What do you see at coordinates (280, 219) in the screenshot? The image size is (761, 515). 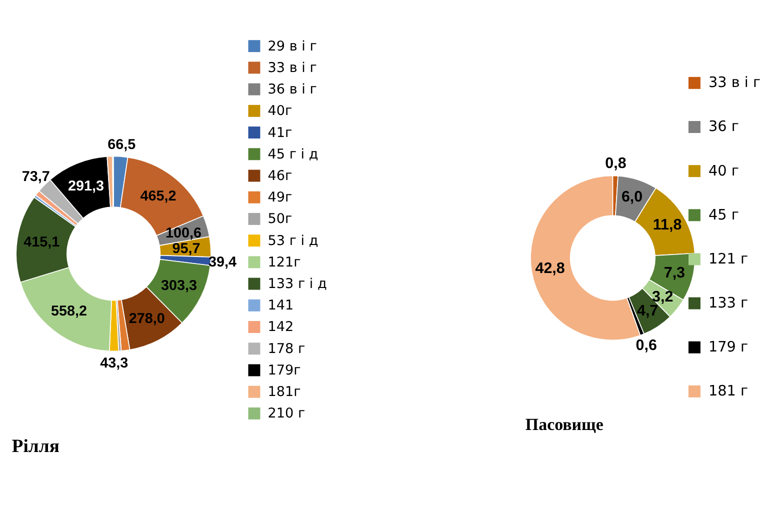 I see `legend-label: 50г` at bounding box center [280, 219].